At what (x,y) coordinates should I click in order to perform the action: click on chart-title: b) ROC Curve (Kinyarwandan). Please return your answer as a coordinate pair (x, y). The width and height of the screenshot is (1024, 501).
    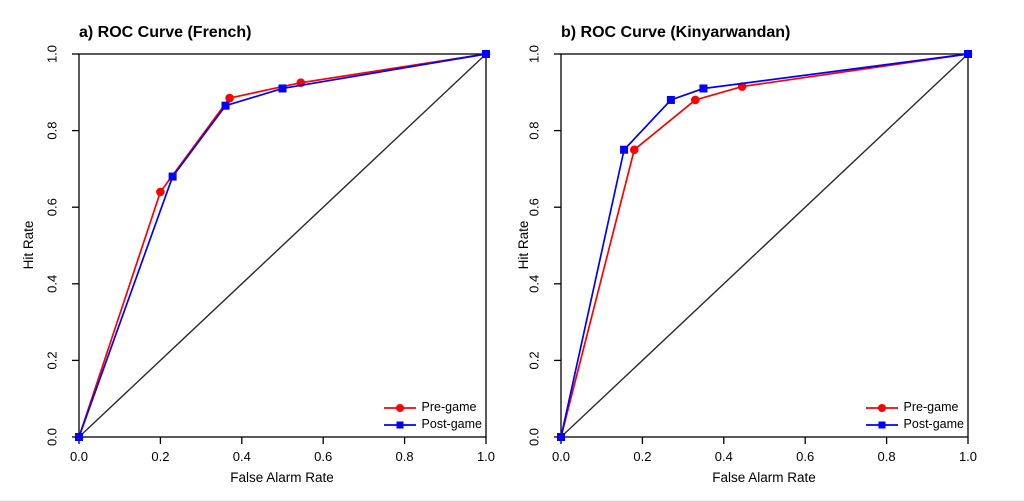
    Looking at the image, I should click on (676, 32).